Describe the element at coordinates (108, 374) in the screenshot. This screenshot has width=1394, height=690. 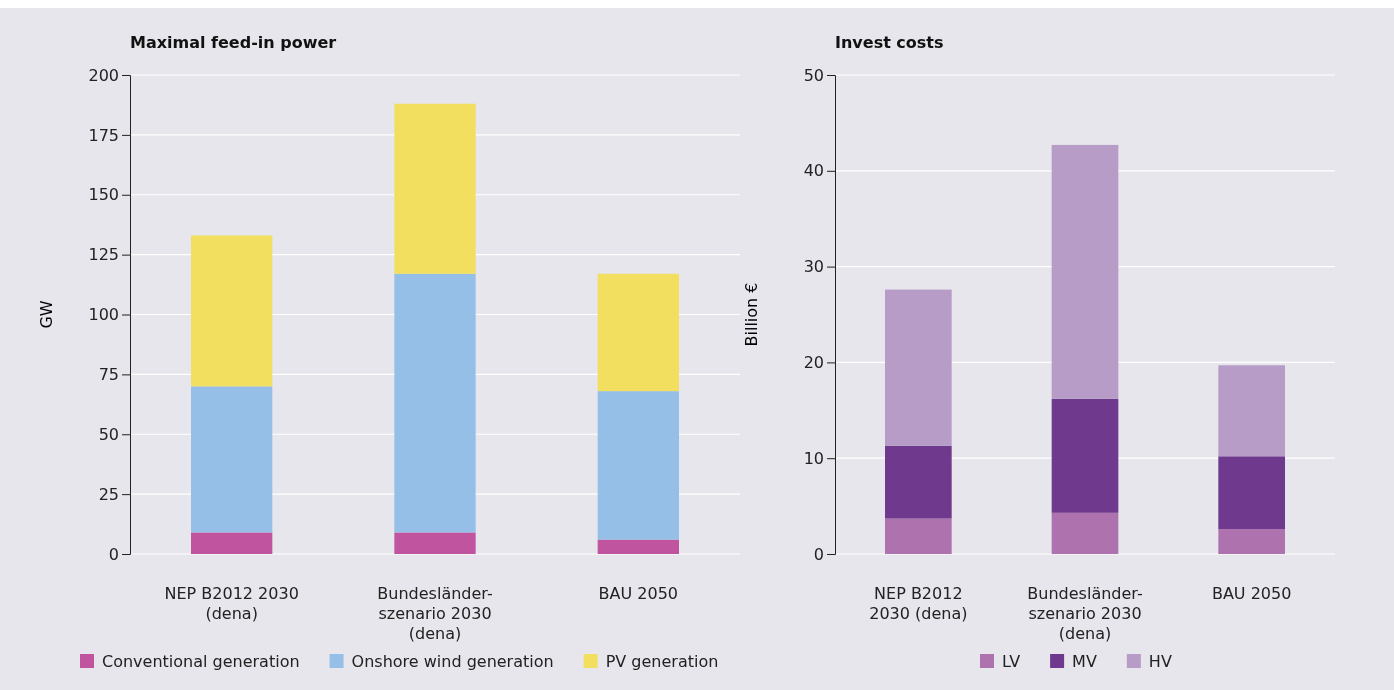
I see `y-tick-label: 75` at that location.